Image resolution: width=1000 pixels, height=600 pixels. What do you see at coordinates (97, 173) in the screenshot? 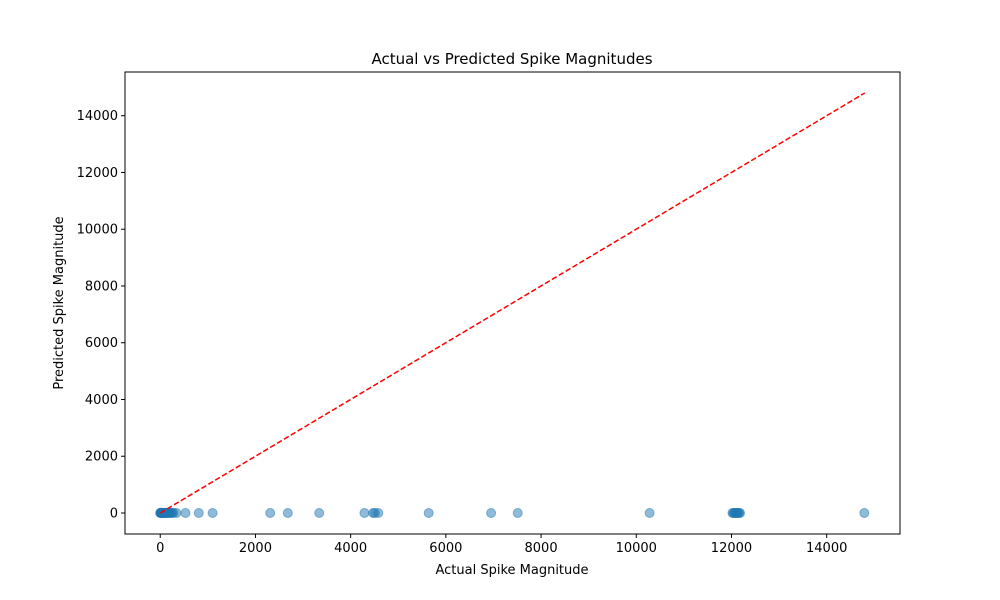
I see `y-tick-label: 12000` at bounding box center [97, 173].